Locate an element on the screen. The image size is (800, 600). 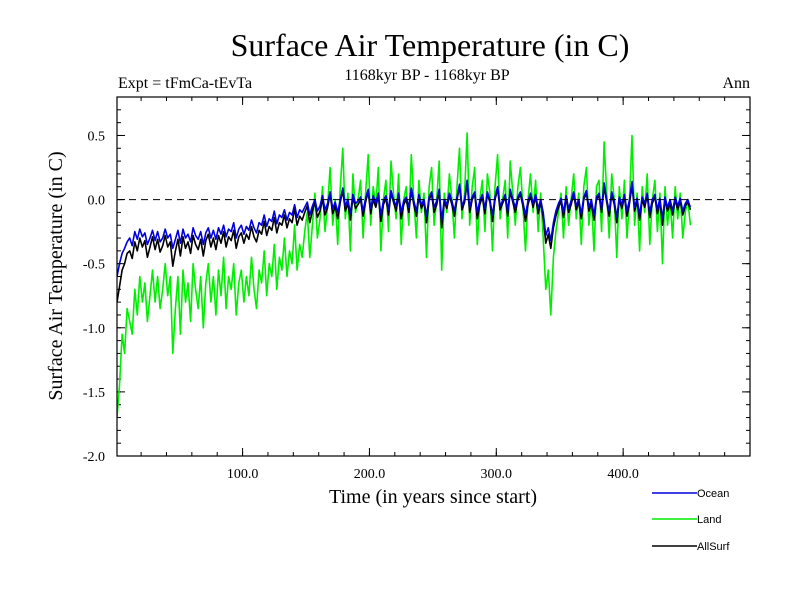
y-axis-label: Surface Air Temperature (in C) is located at coordinates (56, 275).